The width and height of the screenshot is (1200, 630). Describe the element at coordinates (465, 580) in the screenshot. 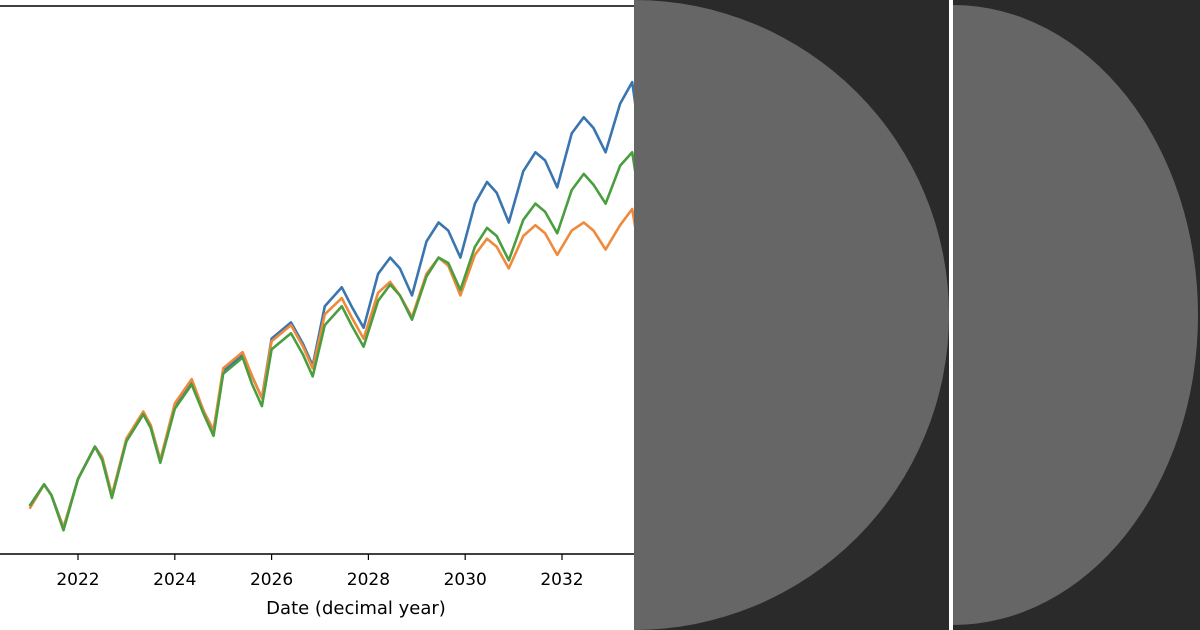

I see `x-tick-label: 2030` at that location.